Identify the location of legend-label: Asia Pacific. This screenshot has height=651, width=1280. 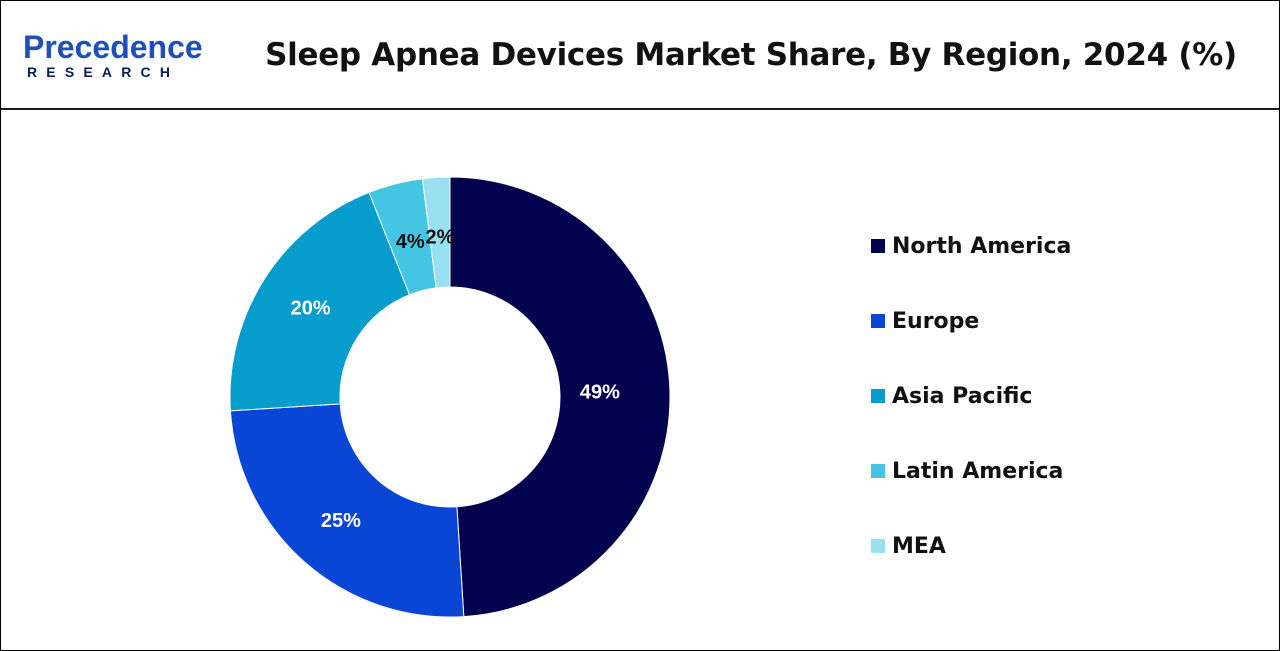
(962, 396).